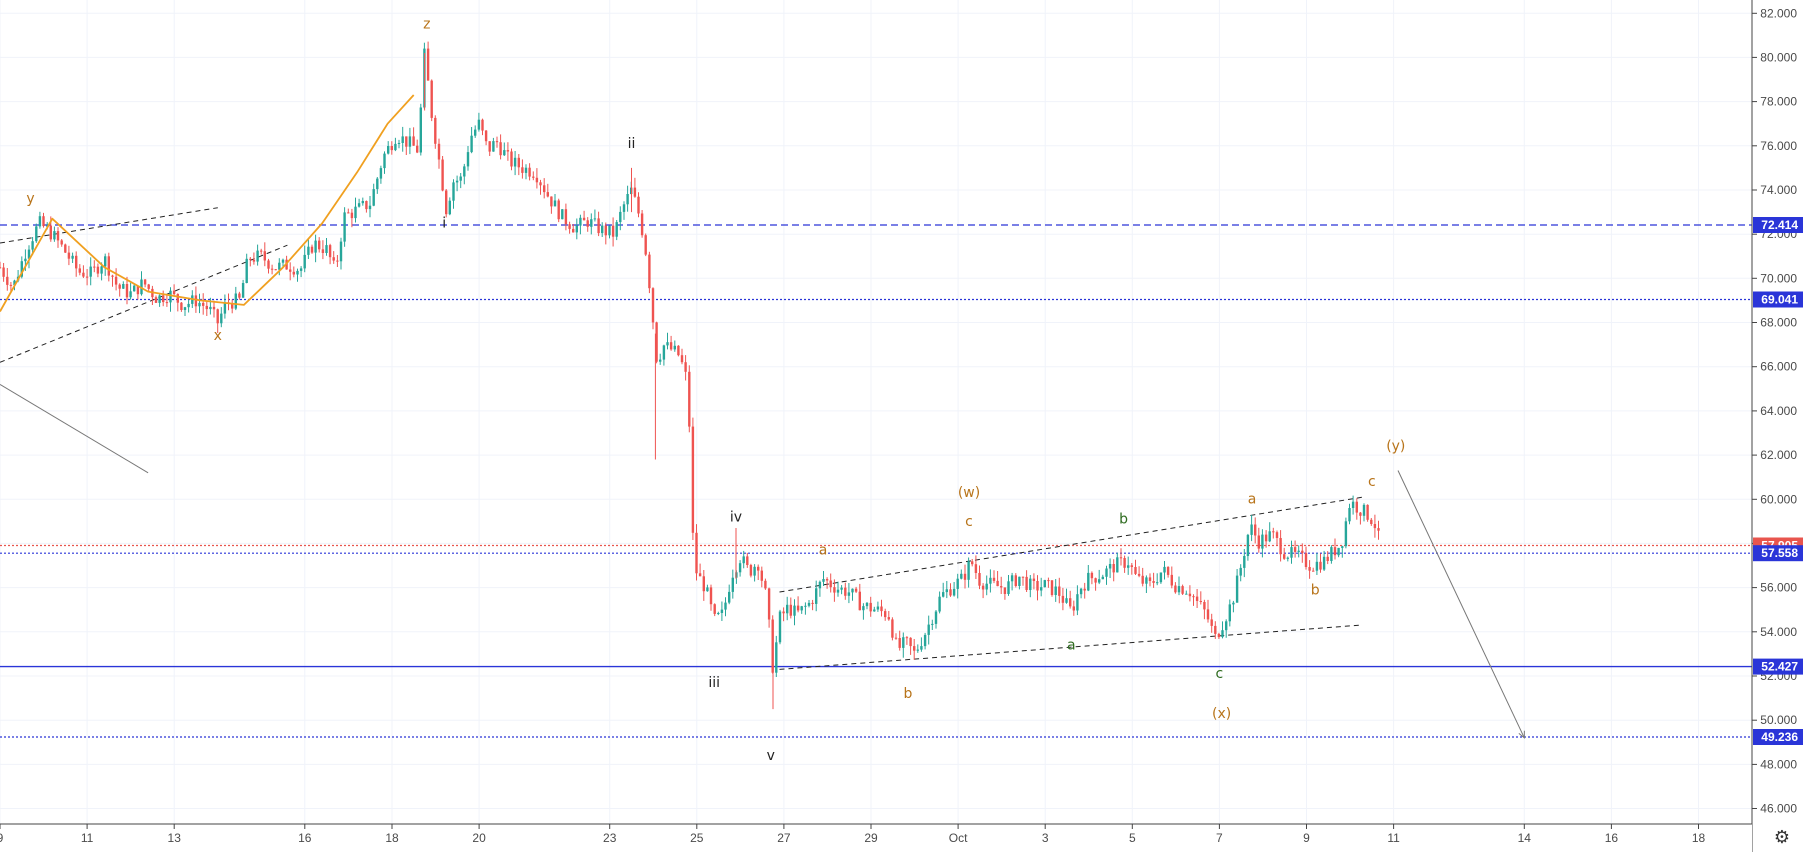 The image size is (1814, 852). I want to click on price-line-tag, so click(1778, 299).